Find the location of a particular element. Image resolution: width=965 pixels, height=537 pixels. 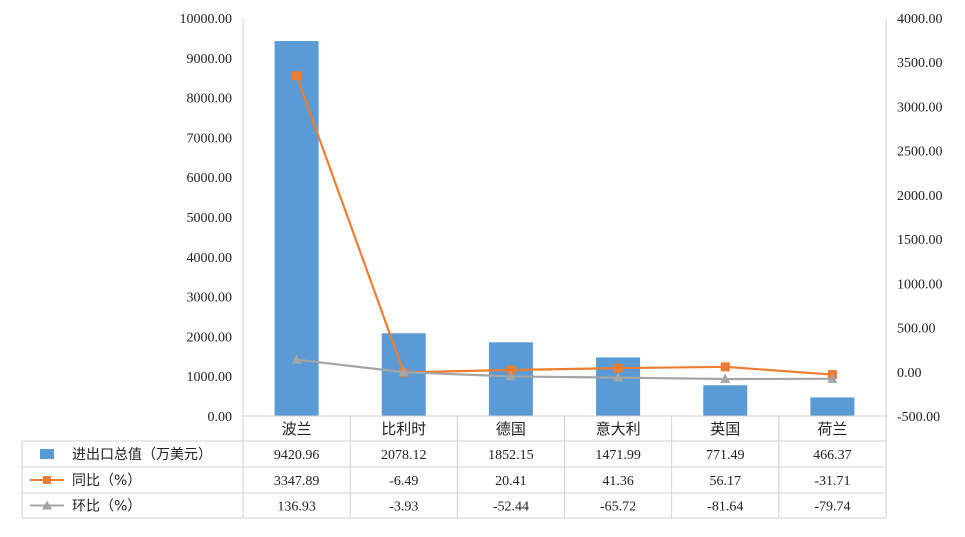

category-label: 比利时 is located at coordinates (403, 429).